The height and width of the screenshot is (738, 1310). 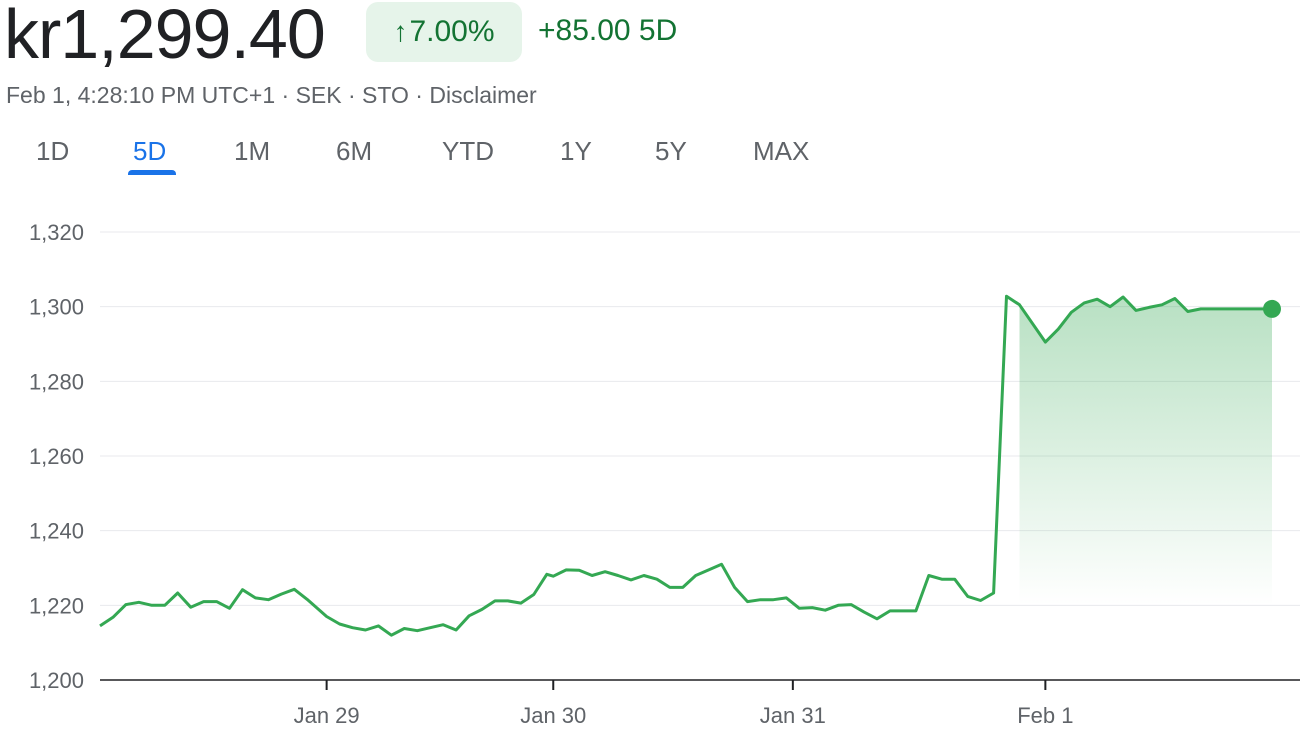 What do you see at coordinates (452, 31) in the screenshot?
I see `change-percent-label: 7.00%` at bounding box center [452, 31].